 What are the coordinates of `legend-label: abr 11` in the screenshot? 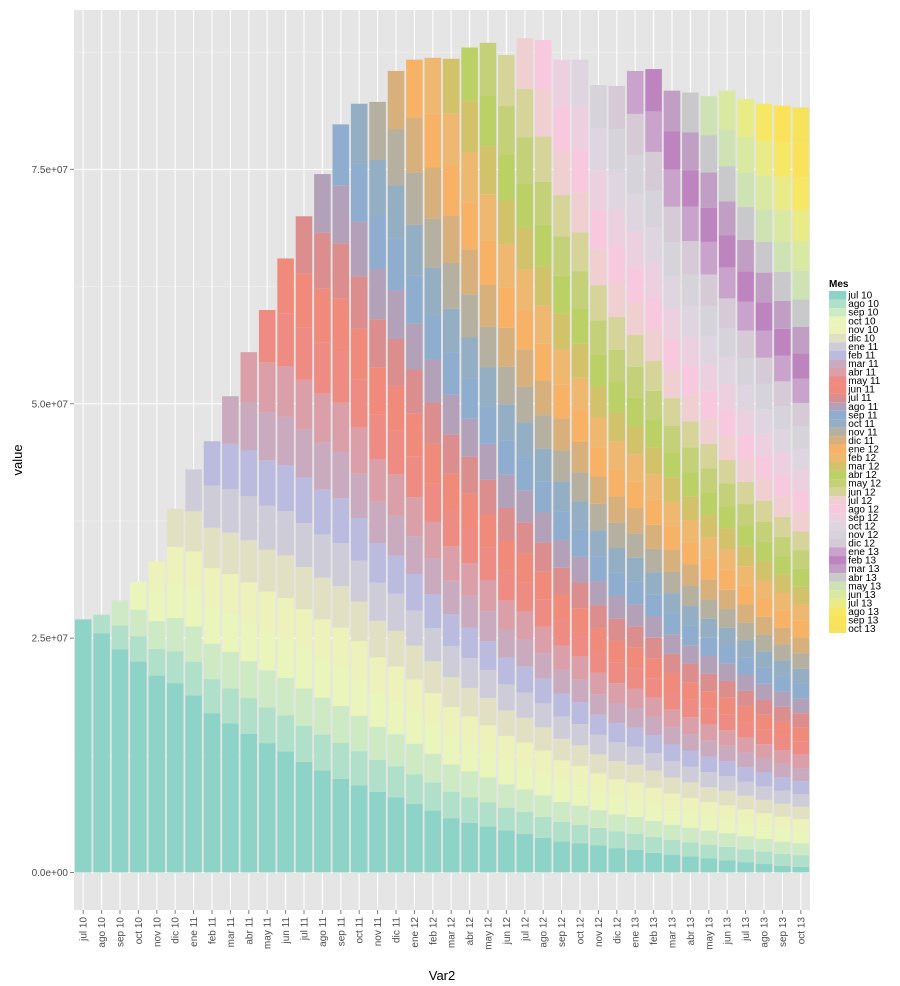 It's located at (862, 373).